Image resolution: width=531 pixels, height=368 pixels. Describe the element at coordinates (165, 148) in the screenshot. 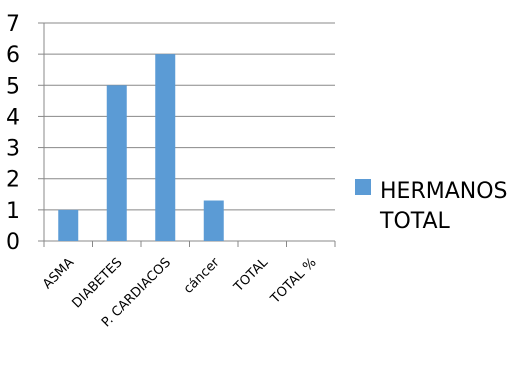

I see `bar-p-cardiacos` at that location.